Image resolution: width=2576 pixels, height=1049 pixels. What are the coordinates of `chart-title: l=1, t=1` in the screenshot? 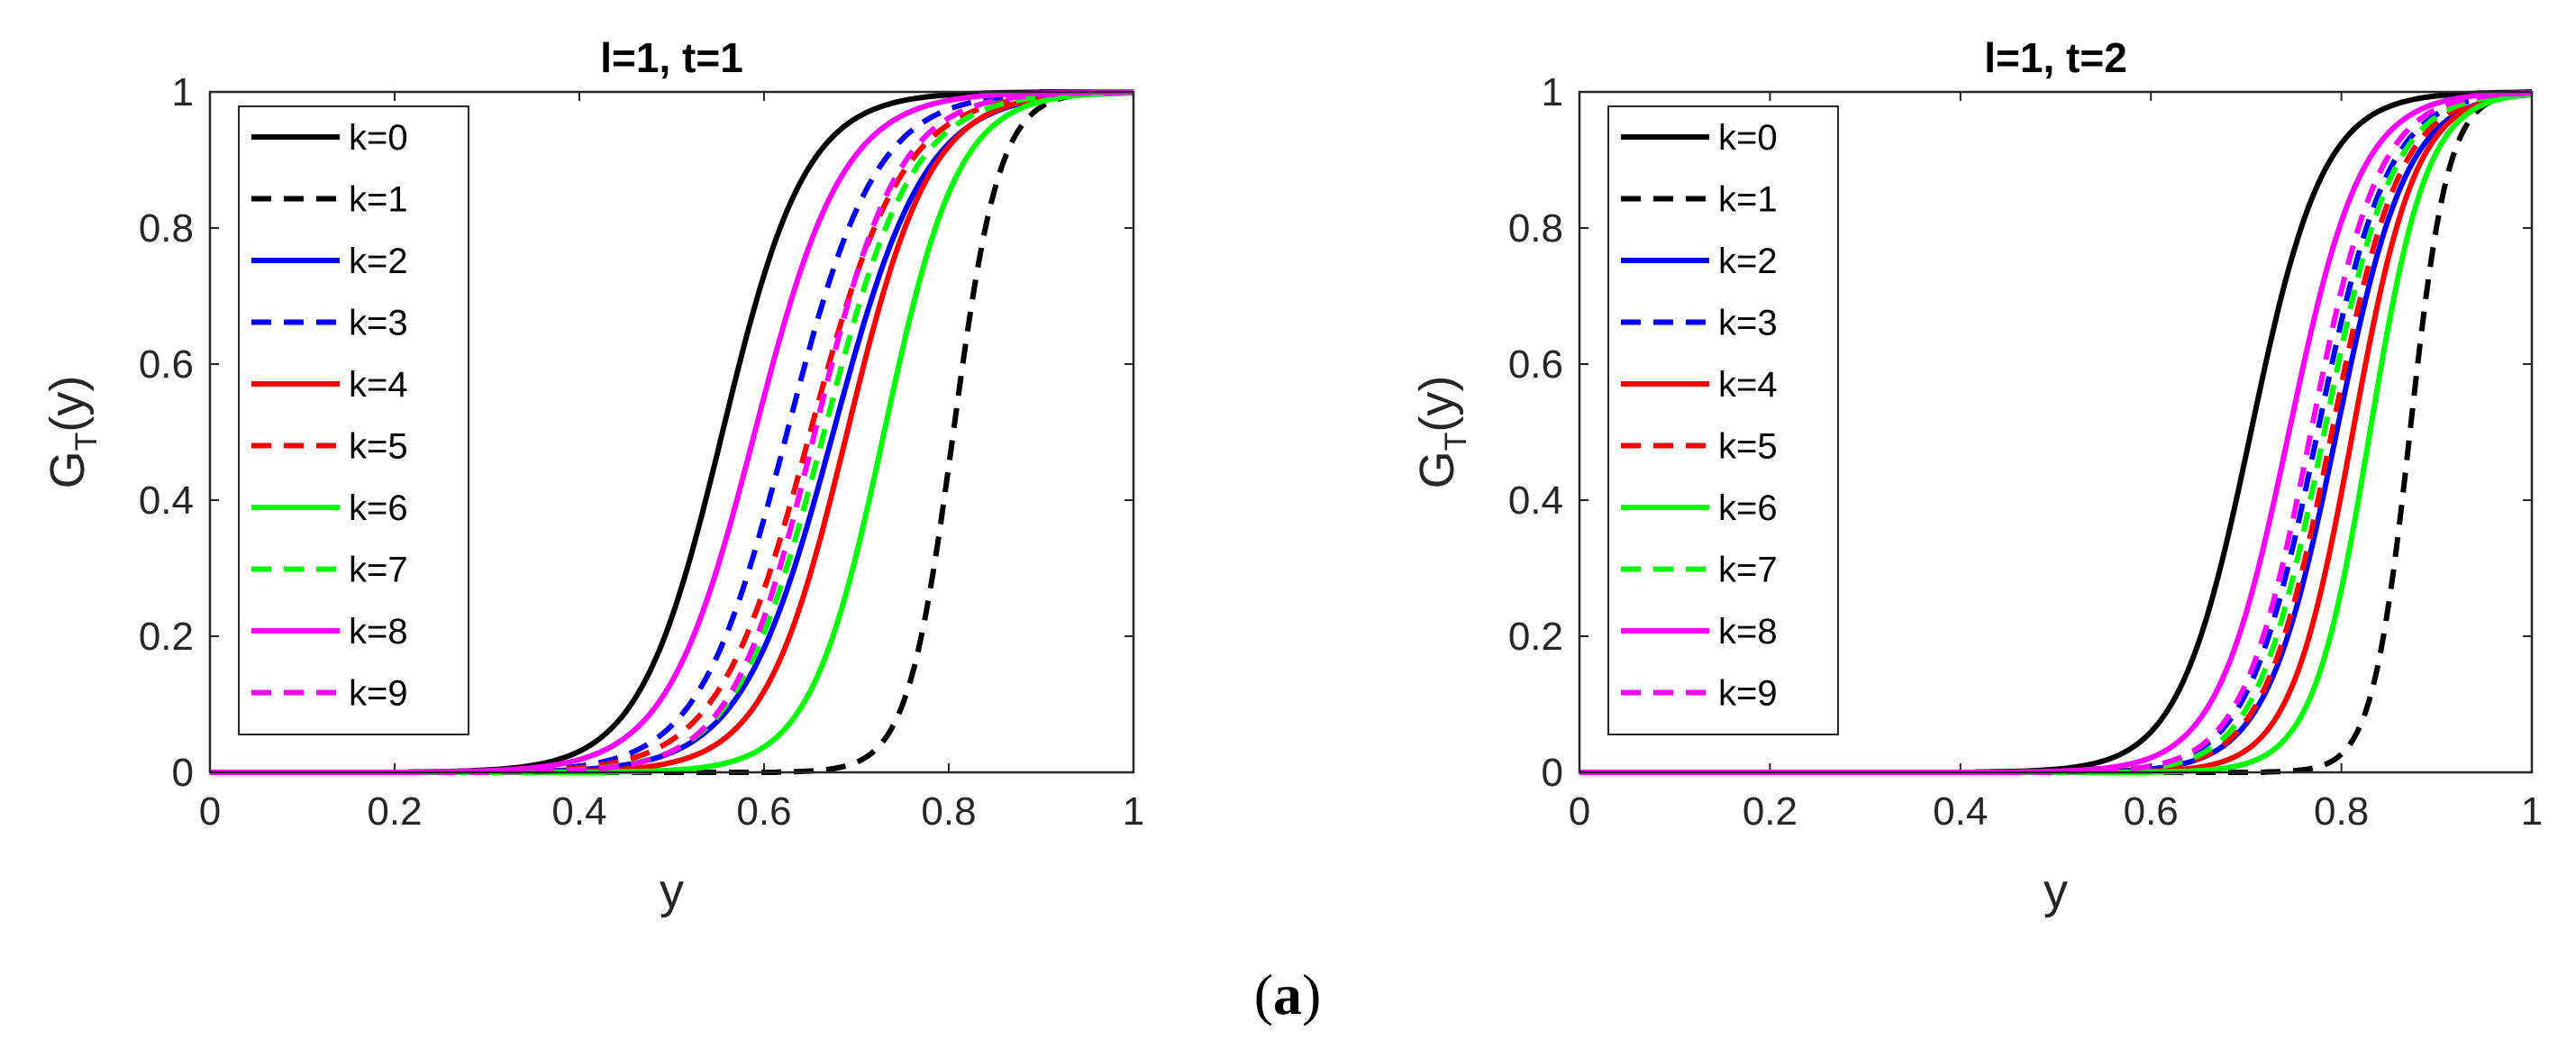 It's located at (671, 57).